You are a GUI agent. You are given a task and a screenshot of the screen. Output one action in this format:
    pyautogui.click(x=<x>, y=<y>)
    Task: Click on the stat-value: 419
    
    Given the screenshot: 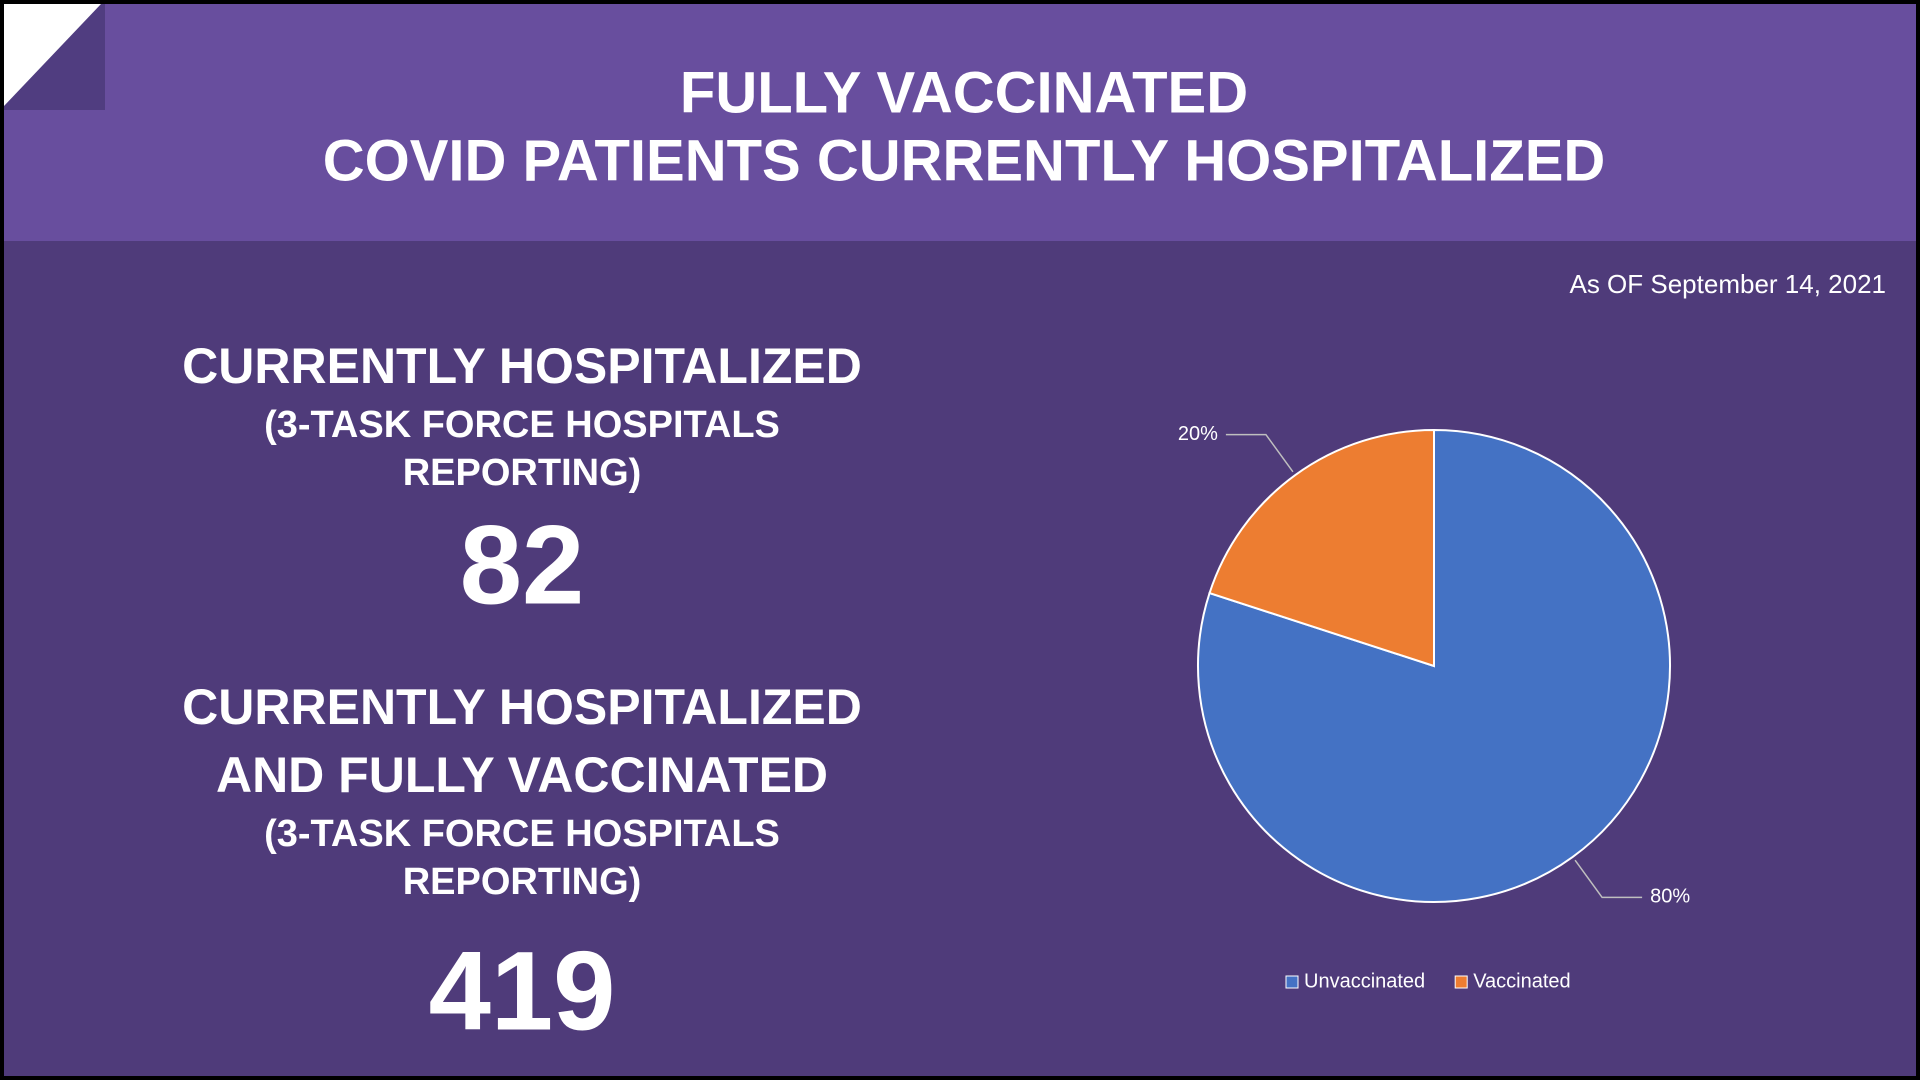 What is the action you would take?
    pyautogui.click(x=522, y=991)
    